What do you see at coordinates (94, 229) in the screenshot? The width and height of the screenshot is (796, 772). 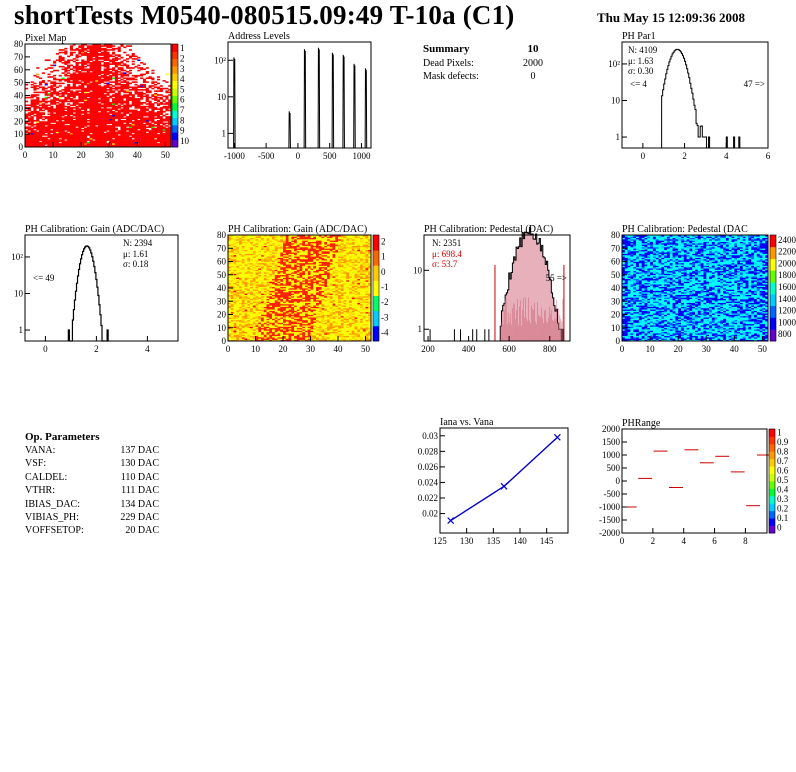 I see `chart-title: PH Calibration: Gain (ADC/DAC)` at bounding box center [94, 229].